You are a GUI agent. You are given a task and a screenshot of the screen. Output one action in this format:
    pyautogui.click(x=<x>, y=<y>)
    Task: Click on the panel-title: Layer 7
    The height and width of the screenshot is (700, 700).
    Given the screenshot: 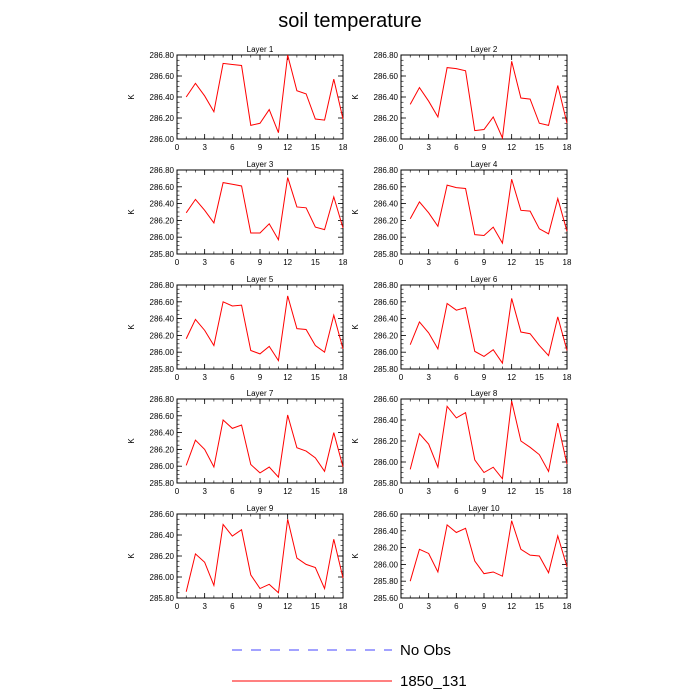 What is the action you would take?
    pyautogui.click(x=260, y=393)
    